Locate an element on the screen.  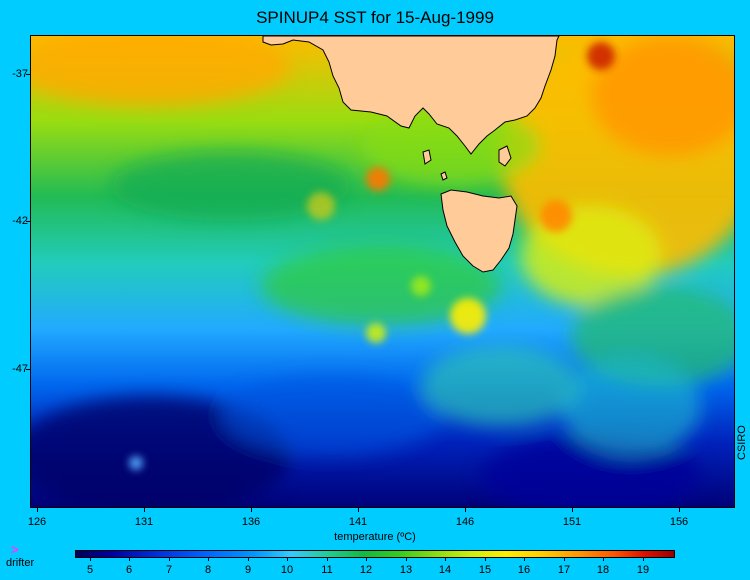
map-title: SPINUP4 SST for 15-Aug-1999 is located at coordinates (375, 17).